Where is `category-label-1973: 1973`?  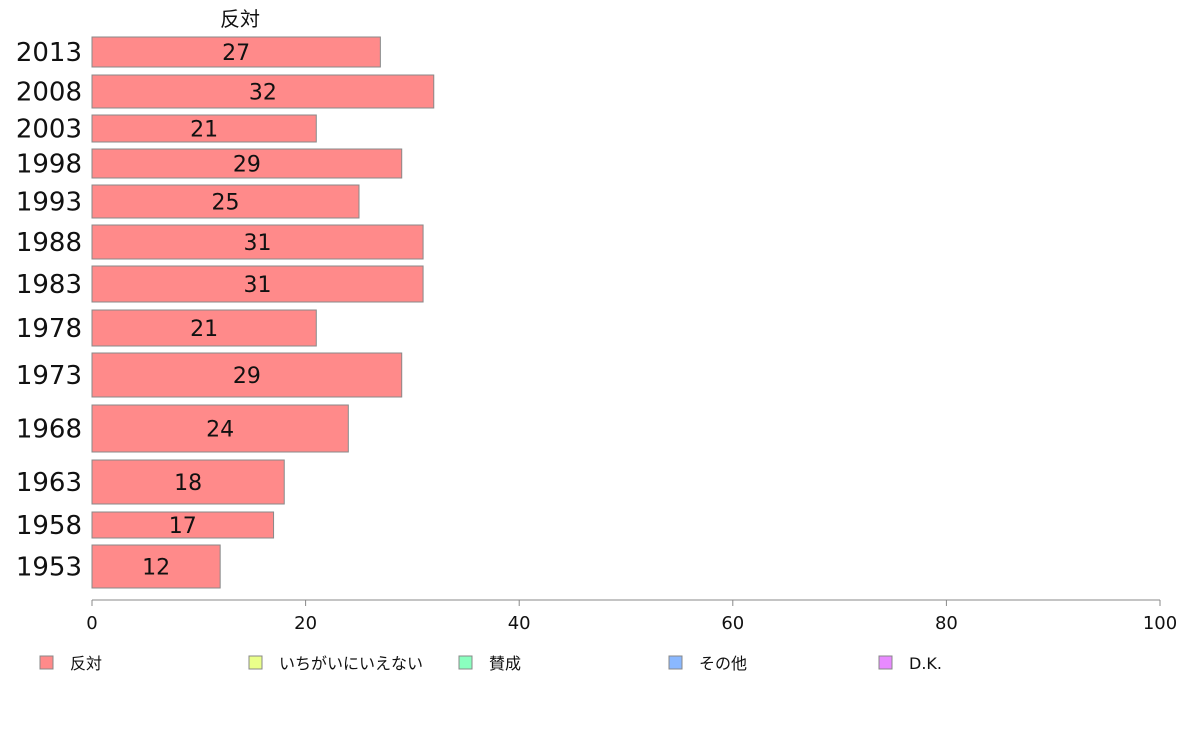 category-label-1973: 1973 is located at coordinates (49, 376).